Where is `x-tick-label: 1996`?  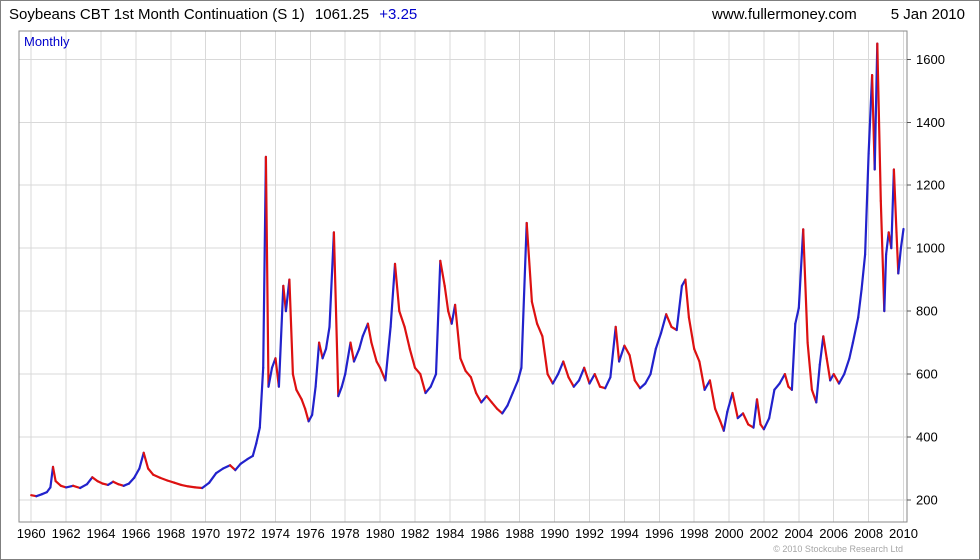
x-tick-label: 1996 is located at coordinates (659, 533).